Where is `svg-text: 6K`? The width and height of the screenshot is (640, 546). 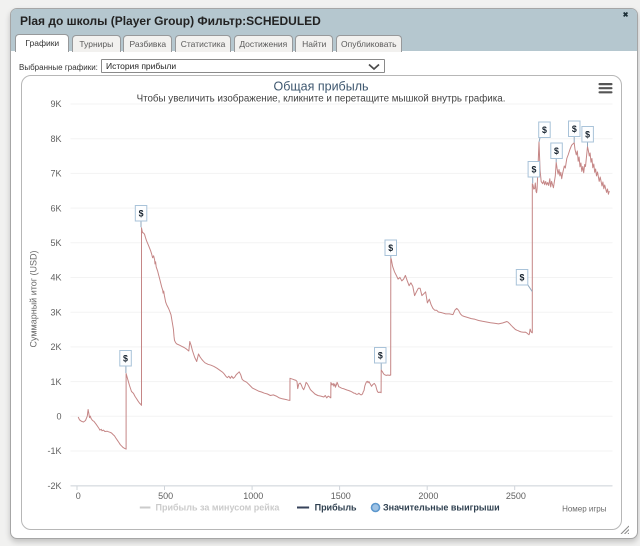
svg-text: 6K is located at coordinates (55, 208).